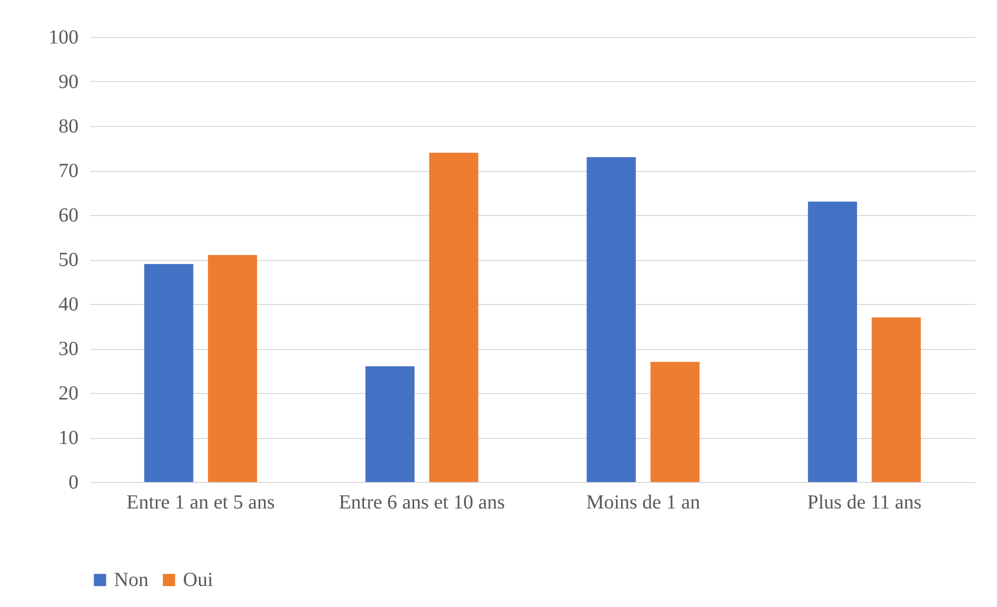 Image resolution: width=997 pixels, height=607 pixels. What do you see at coordinates (200, 503) in the screenshot?
I see `x-tick-label: Entre 1 an et 5 ans` at bounding box center [200, 503].